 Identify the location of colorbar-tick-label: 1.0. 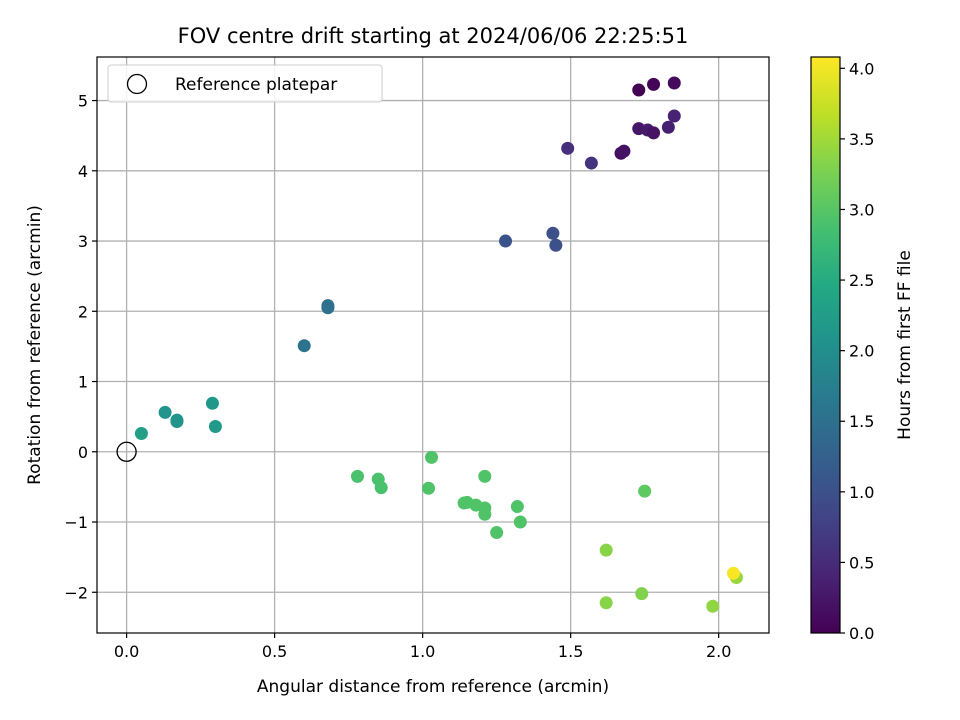
(861, 492).